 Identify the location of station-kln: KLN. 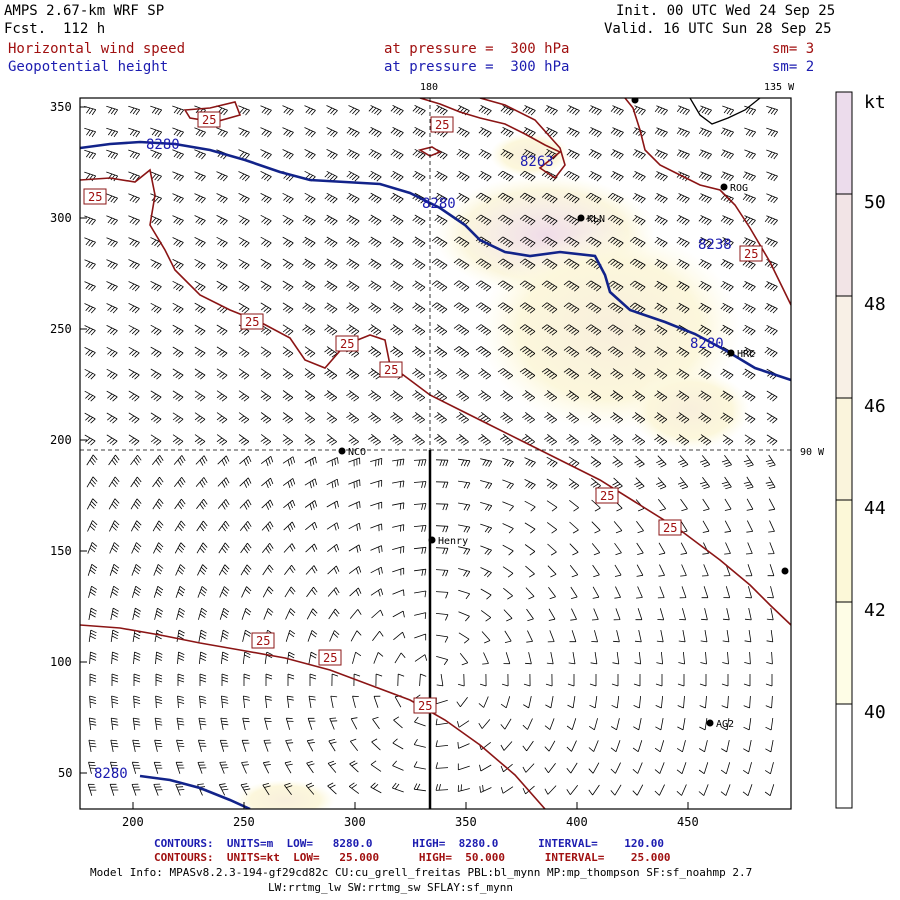
(591, 219).